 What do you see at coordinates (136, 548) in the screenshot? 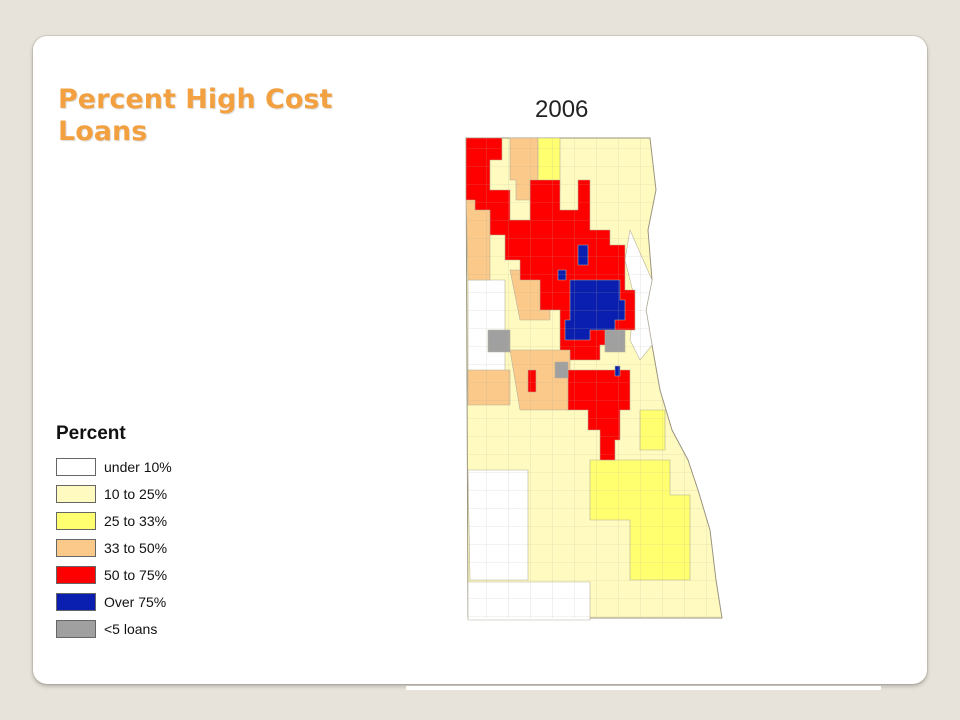
I see `legend-label: 33 to 50%` at bounding box center [136, 548].